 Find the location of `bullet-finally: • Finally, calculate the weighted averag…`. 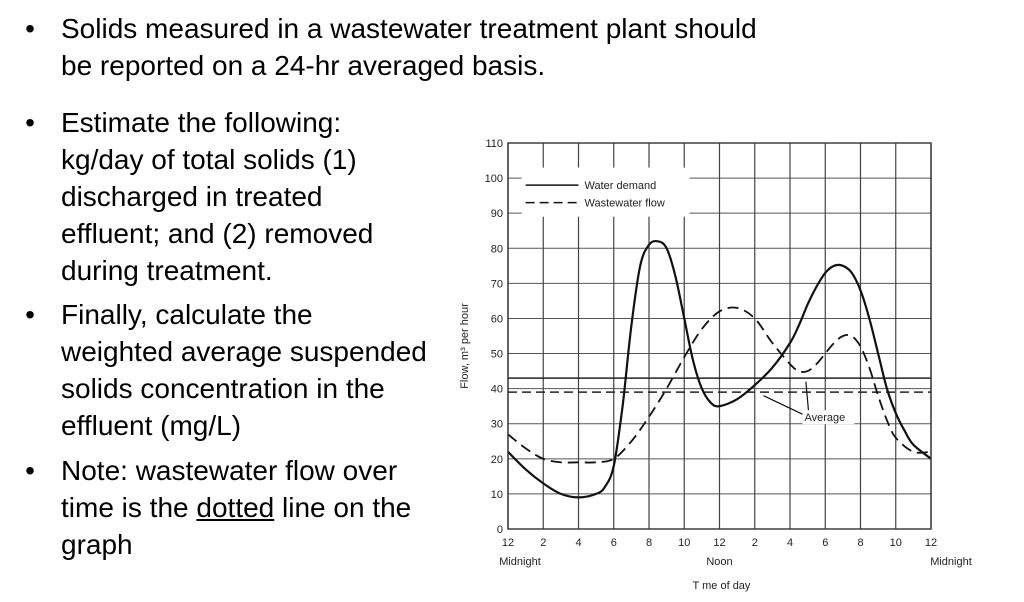

bullet-finally: • Finally, calculate the weighted averag… is located at coordinates (230, 371).